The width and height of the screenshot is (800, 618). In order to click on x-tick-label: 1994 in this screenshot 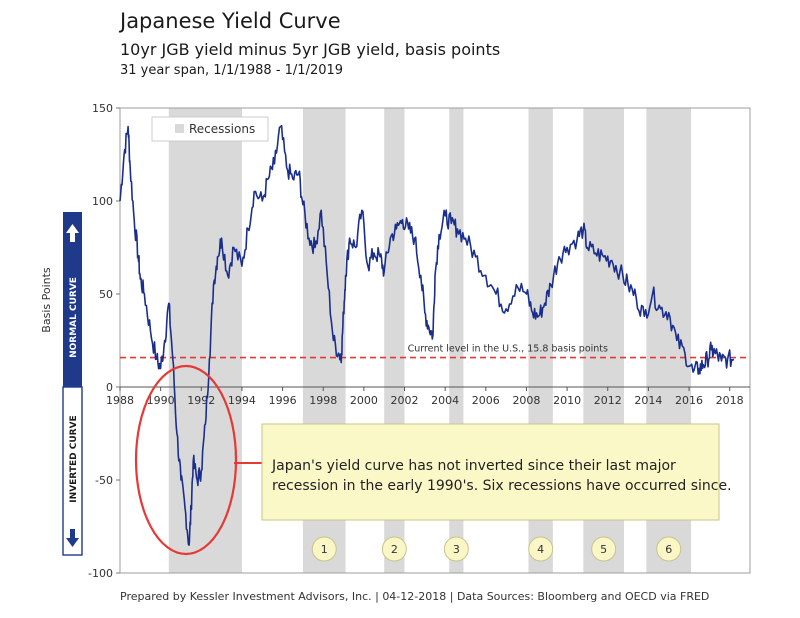, I will do `click(242, 400)`.